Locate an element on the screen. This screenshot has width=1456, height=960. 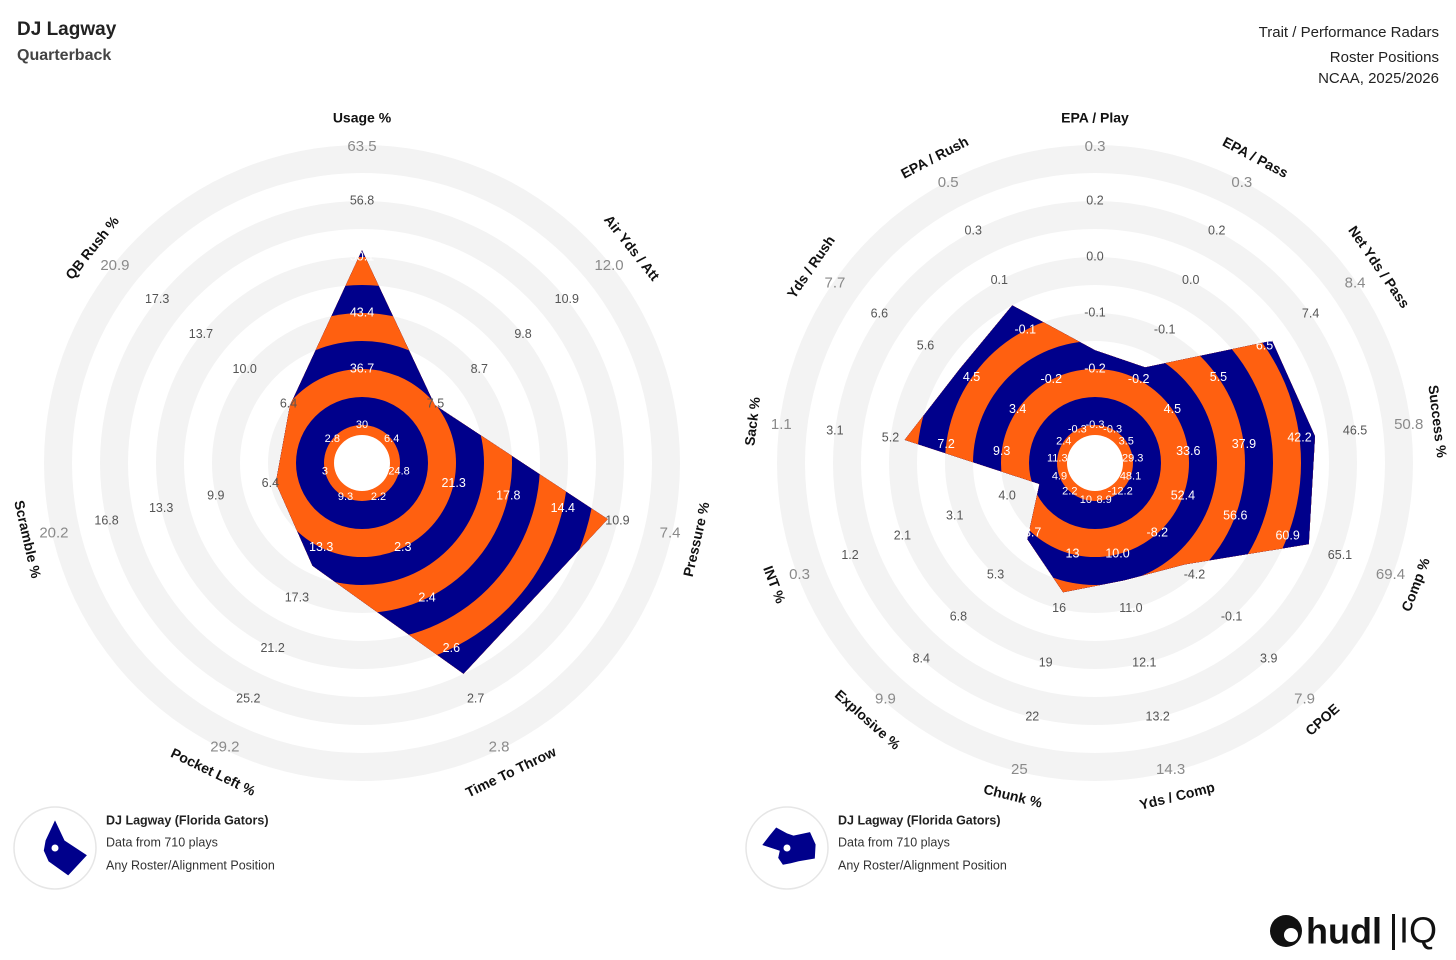
tick-label: 37.9 is located at coordinates (1244, 444).